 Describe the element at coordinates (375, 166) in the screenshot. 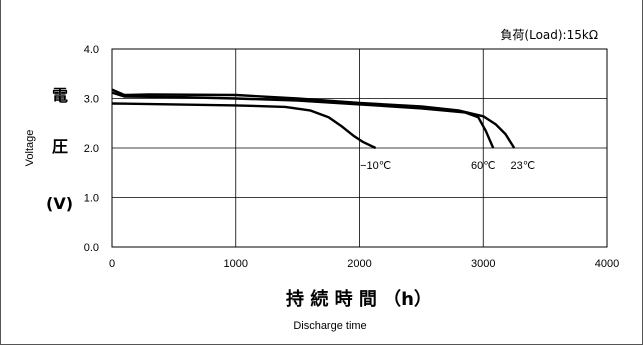

I see `series-annotation: −10℃` at that location.